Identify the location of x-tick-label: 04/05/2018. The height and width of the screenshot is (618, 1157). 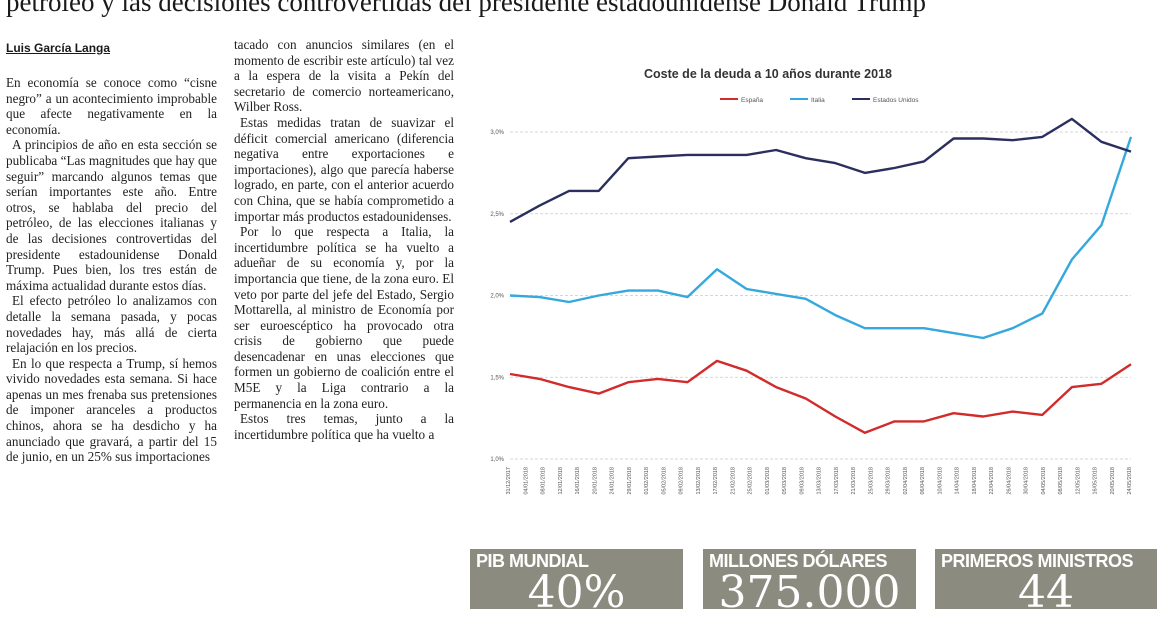
(1044, 481).